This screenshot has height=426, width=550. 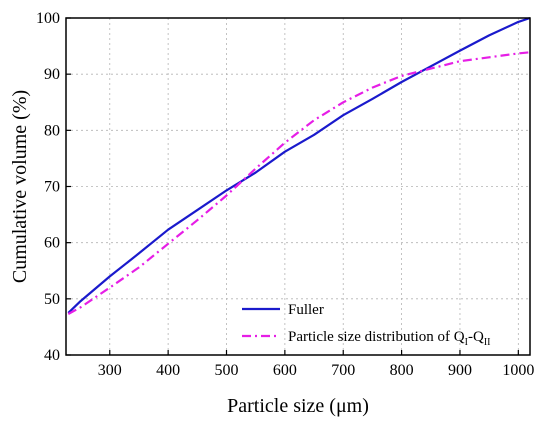 What do you see at coordinates (343, 370) in the screenshot?
I see `x-tick-label: 700` at bounding box center [343, 370].